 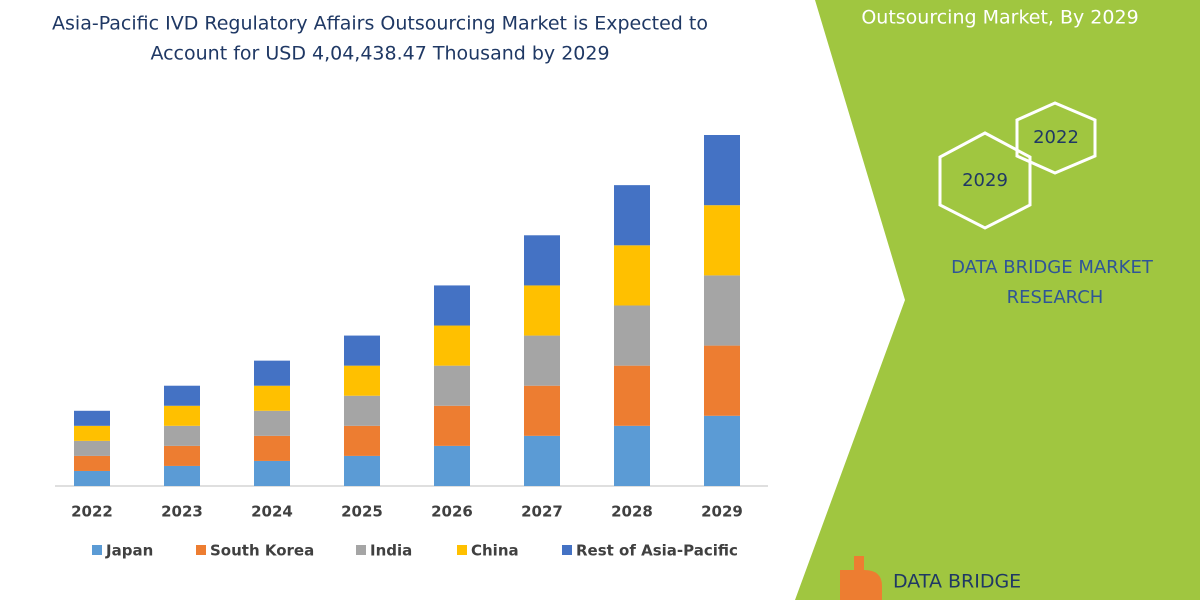 What do you see at coordinates (1055, 297) in the screenshot?
I see `brand-text: RESEARCH` at bounding box center [1055, 297].